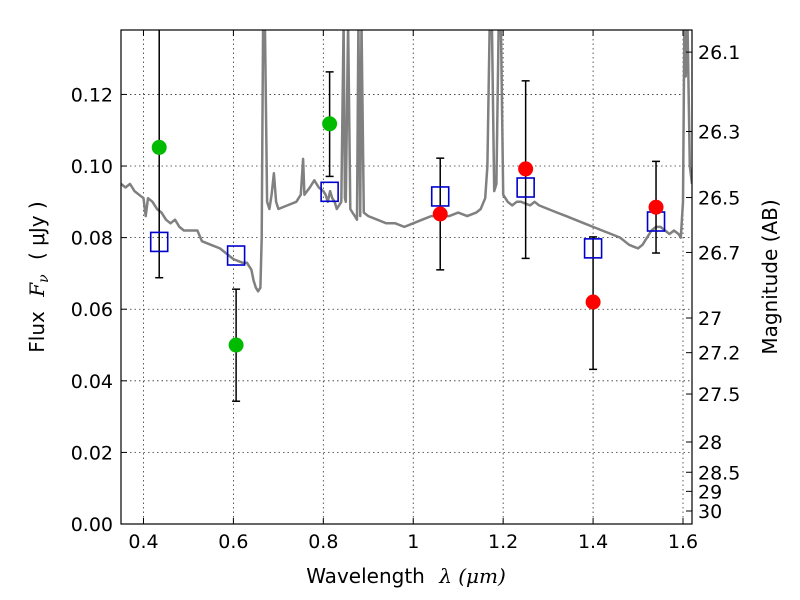 The image size is (800, 600). Describe the element at coordinates (92, 382) in the screenshot. I see `y-tick-label: 0.04` at that location.